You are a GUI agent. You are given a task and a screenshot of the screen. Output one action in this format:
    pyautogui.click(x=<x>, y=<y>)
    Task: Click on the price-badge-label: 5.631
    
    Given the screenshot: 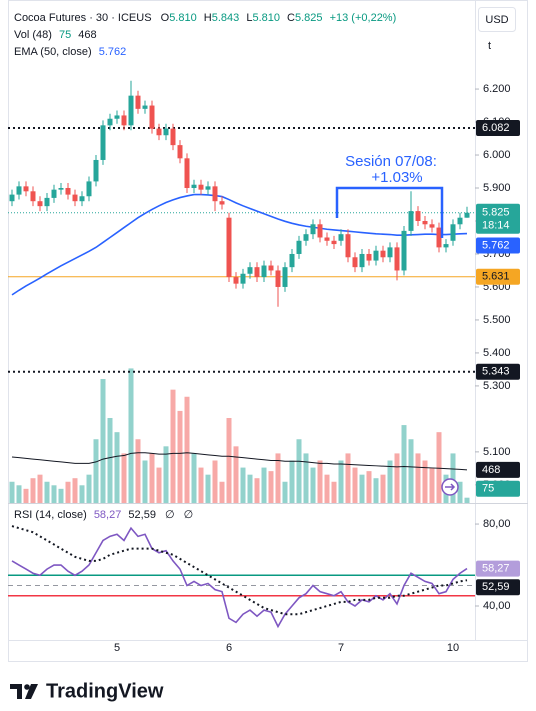 What is the action you would take?
    pyautogui.click(x=496, y=277)
    